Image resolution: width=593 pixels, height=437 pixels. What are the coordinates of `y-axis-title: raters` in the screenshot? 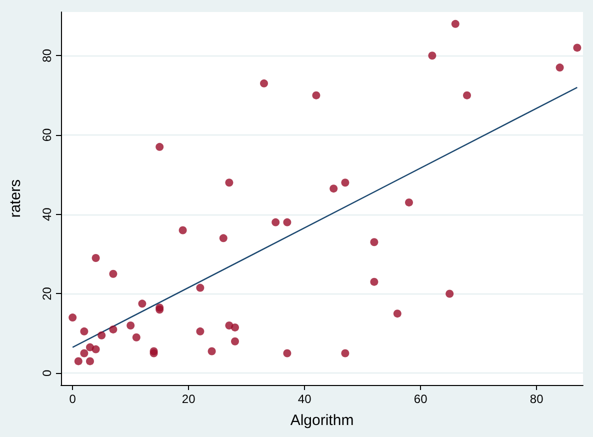 It's located at (15, 198).